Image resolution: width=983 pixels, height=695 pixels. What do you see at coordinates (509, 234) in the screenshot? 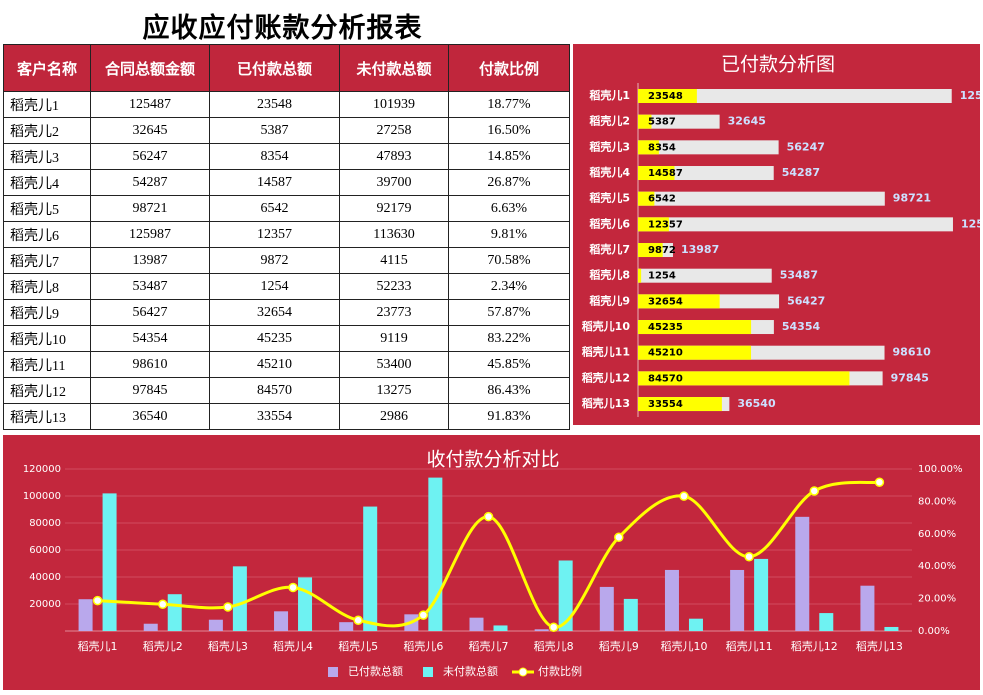
I see `table-cell: 9.81%` at bounding box center [509, 234].